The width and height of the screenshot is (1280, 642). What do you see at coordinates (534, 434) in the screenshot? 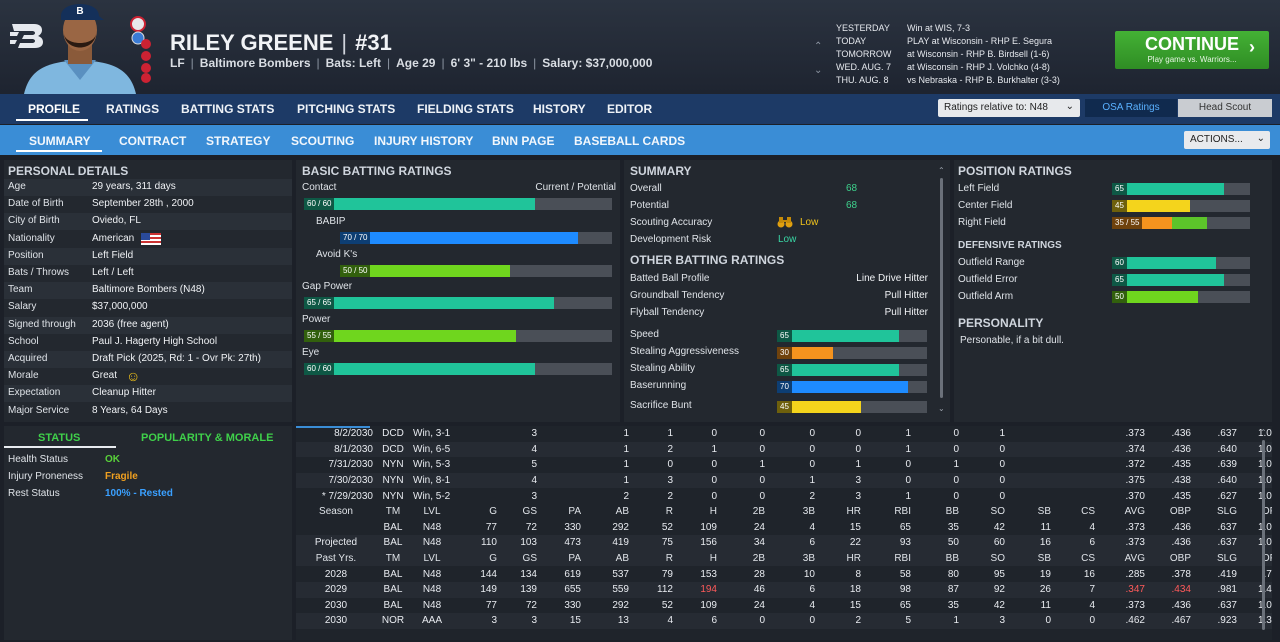
I see `table-cell: 3` at bounding box center [534, 434].